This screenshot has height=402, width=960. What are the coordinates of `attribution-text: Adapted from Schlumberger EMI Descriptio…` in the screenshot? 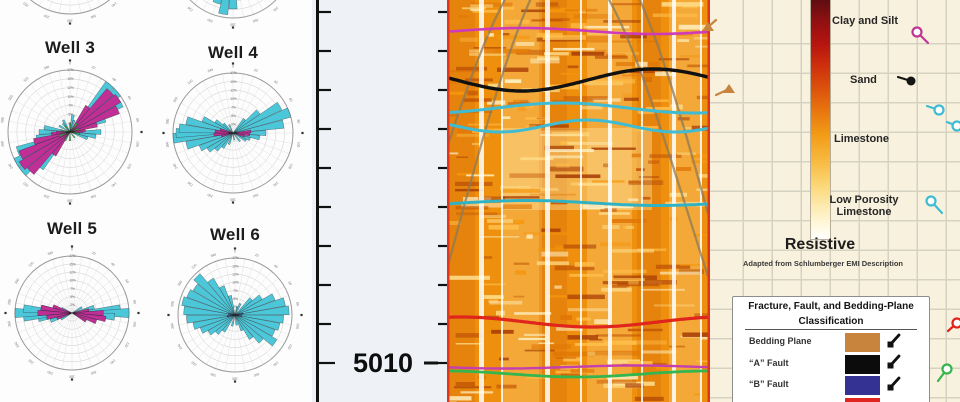 It's located at (823, 263).